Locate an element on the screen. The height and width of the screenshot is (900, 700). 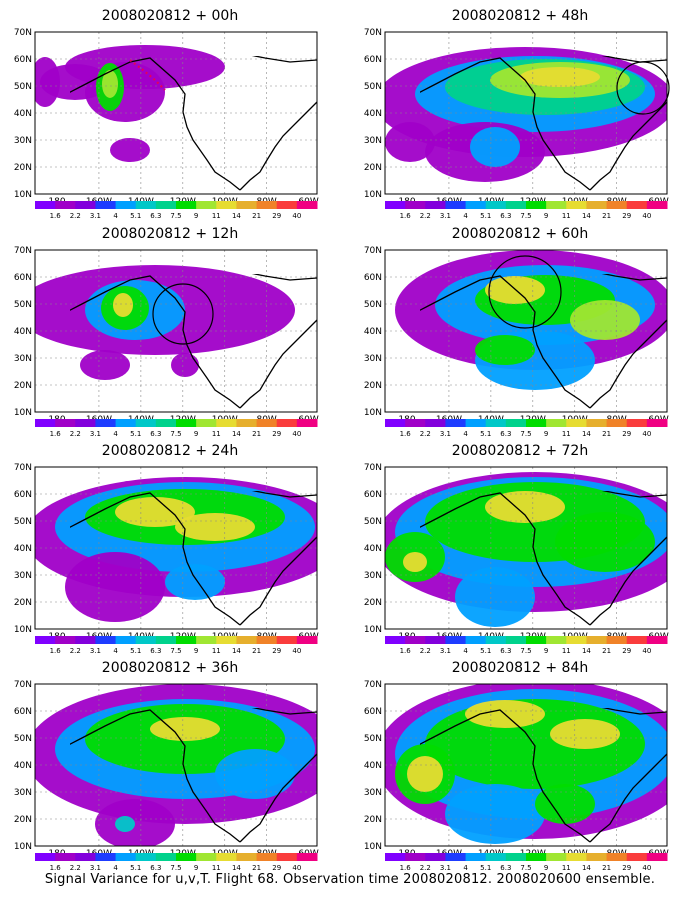
colorbar-label: 21 is located at coordinates (256, 434).